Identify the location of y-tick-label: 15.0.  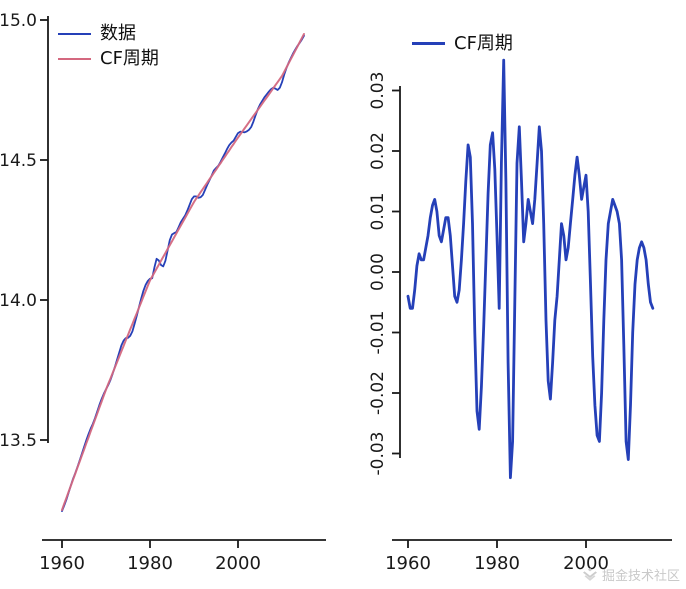
(18, 21).